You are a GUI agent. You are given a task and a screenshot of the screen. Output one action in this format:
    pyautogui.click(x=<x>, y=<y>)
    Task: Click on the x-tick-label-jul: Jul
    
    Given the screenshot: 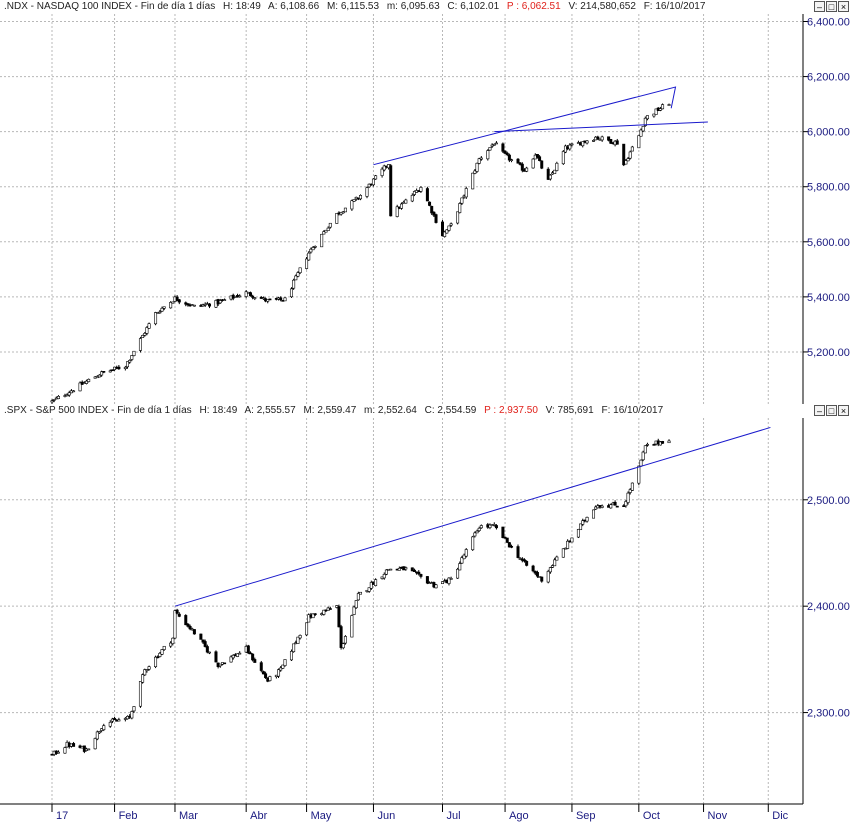 What is the action you would take?
    pyautogui.click(x=454, y=816)
    